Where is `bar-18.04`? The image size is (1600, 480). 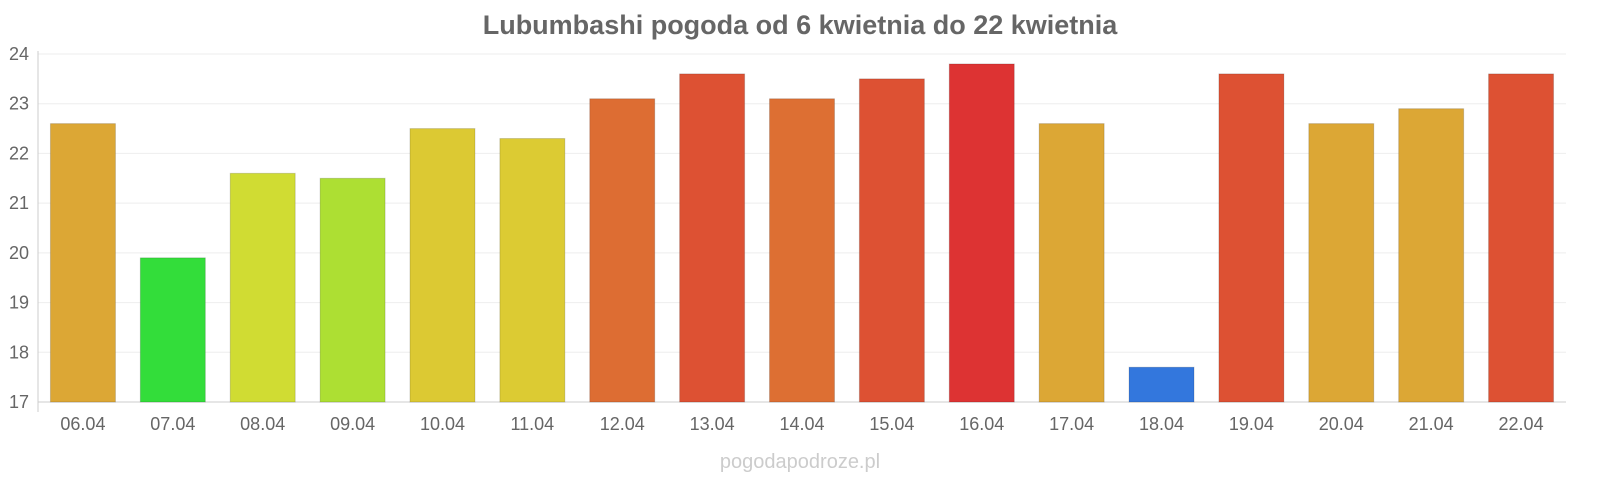 bar-18.04 is located at coordinates (1161, 384).